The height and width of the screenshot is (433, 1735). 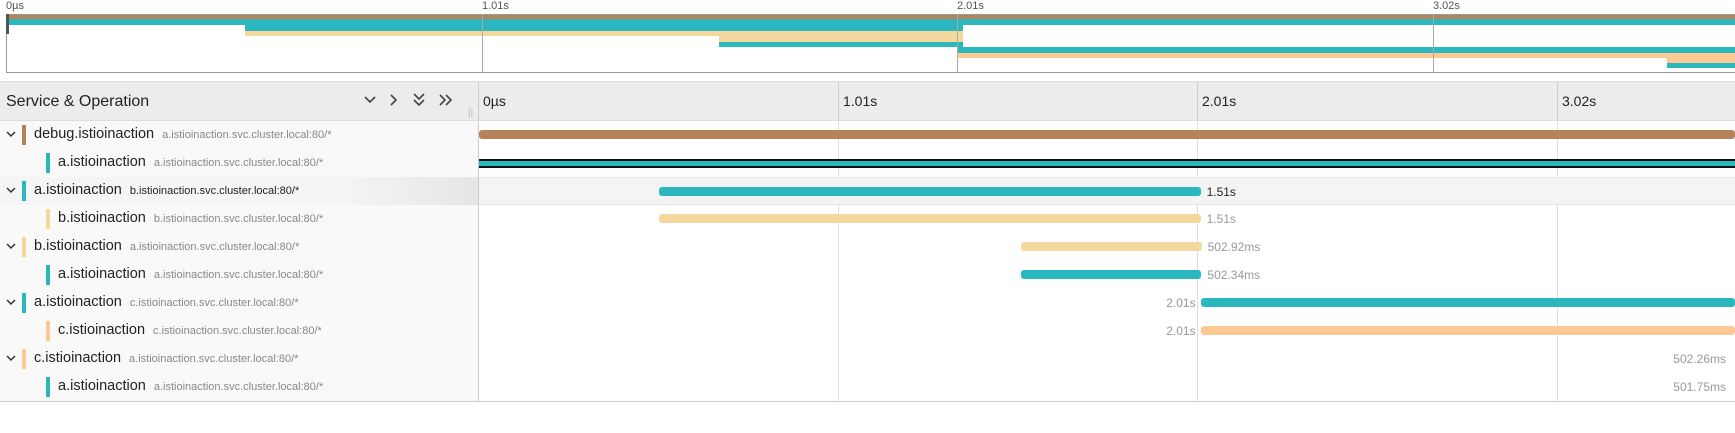 I want to click on minimap-canvas, so click(x=870, y=43).